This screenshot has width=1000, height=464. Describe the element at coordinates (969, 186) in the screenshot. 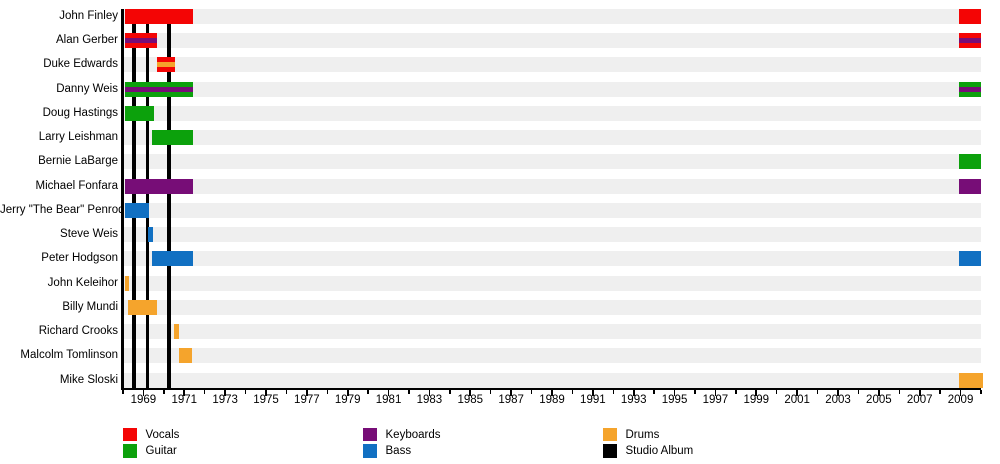

I see `member-bar-keyboards` at that location.